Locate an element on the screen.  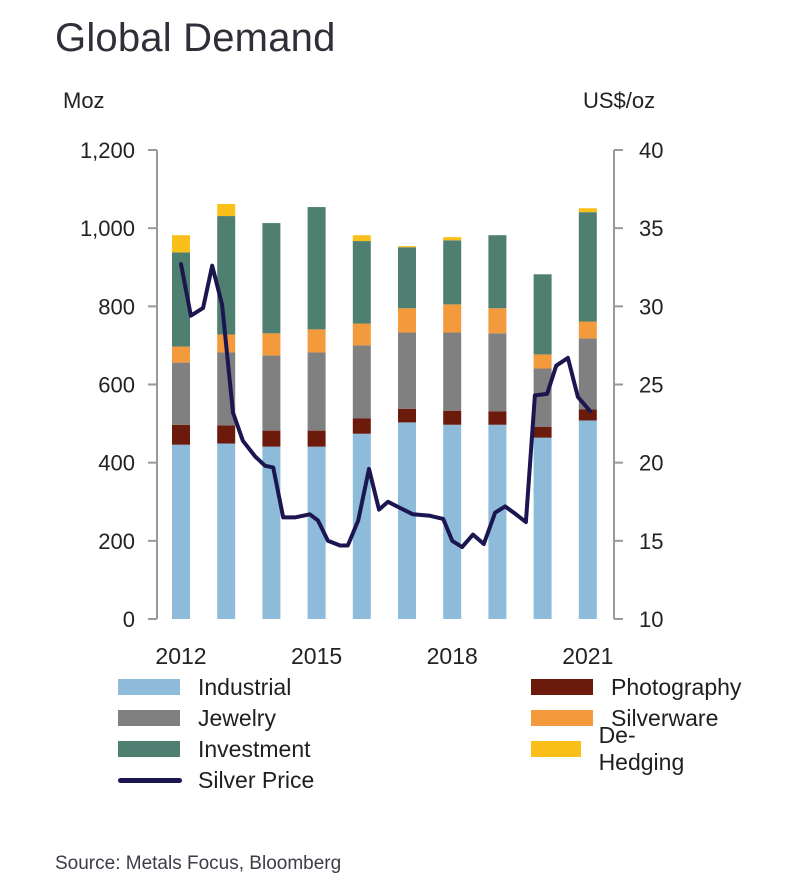
bar-industrial-2014 is located at coordinates (271, 532).